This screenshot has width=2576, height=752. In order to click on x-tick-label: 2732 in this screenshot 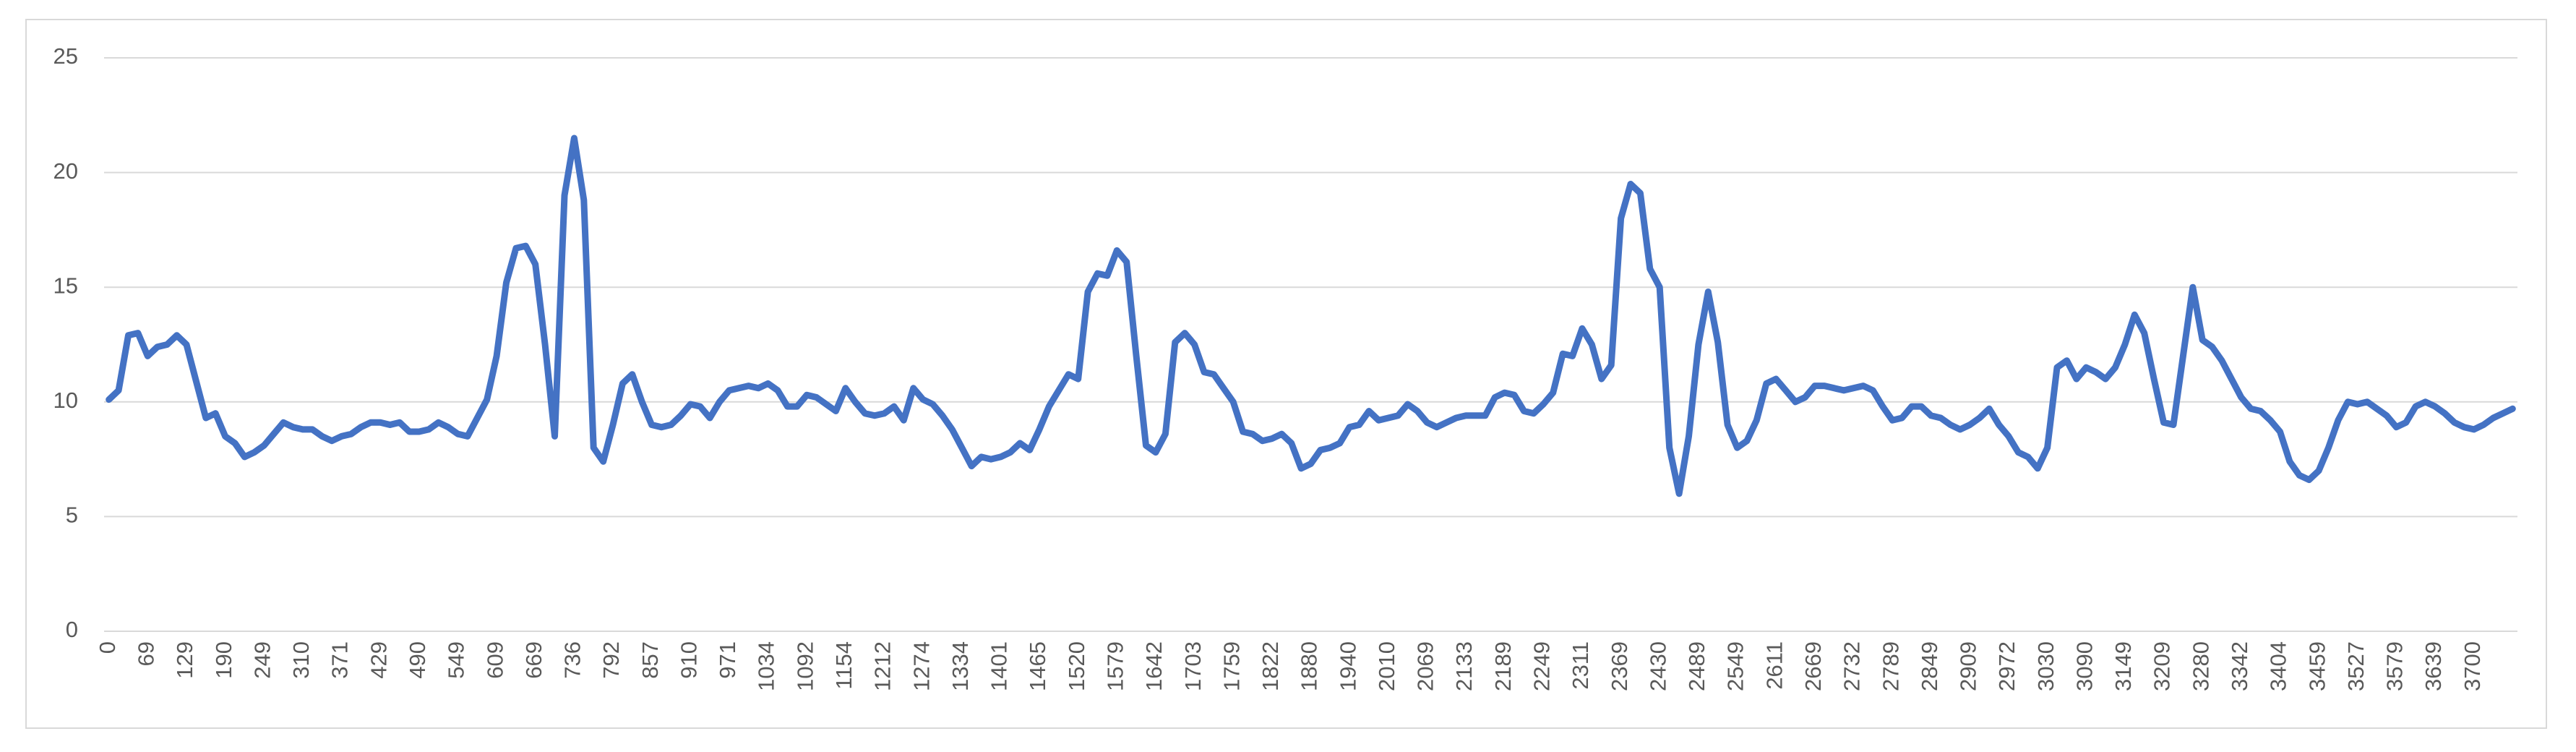, I will do `click(1852, 666)`.